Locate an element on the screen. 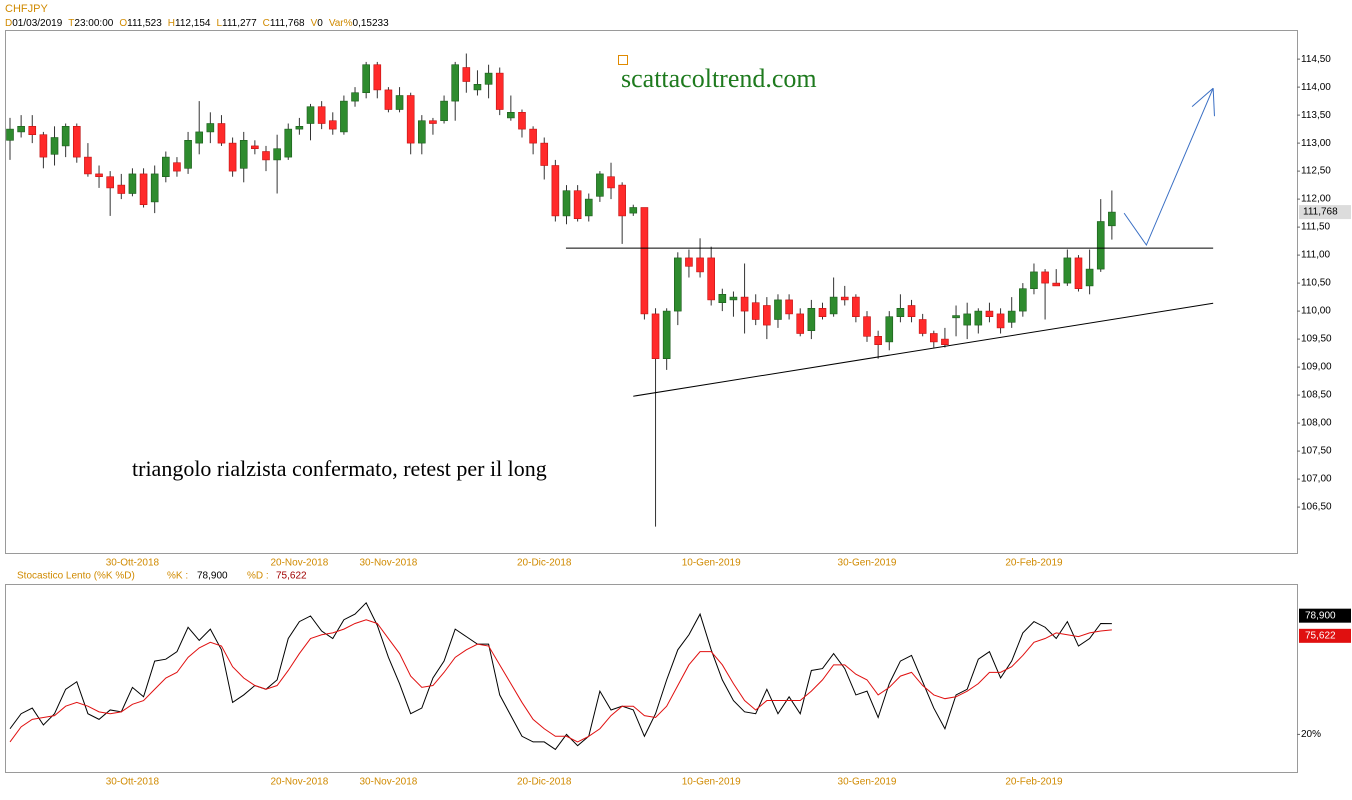 The height and width of the screenshot is (800, 1352). header-key: H is located at coordinates (171, 23).